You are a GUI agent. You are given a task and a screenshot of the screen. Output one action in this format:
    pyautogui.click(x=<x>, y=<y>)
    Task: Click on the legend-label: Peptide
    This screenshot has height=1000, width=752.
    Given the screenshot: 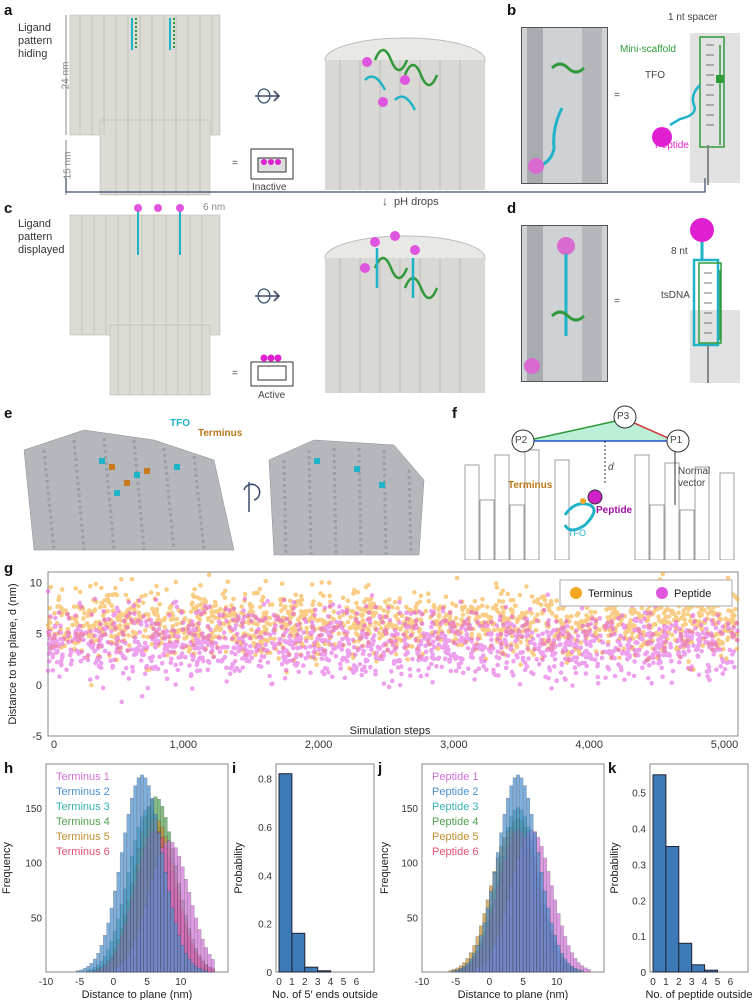 What is the action you would take?
    pyautogui.click(x=692, y=594)
    